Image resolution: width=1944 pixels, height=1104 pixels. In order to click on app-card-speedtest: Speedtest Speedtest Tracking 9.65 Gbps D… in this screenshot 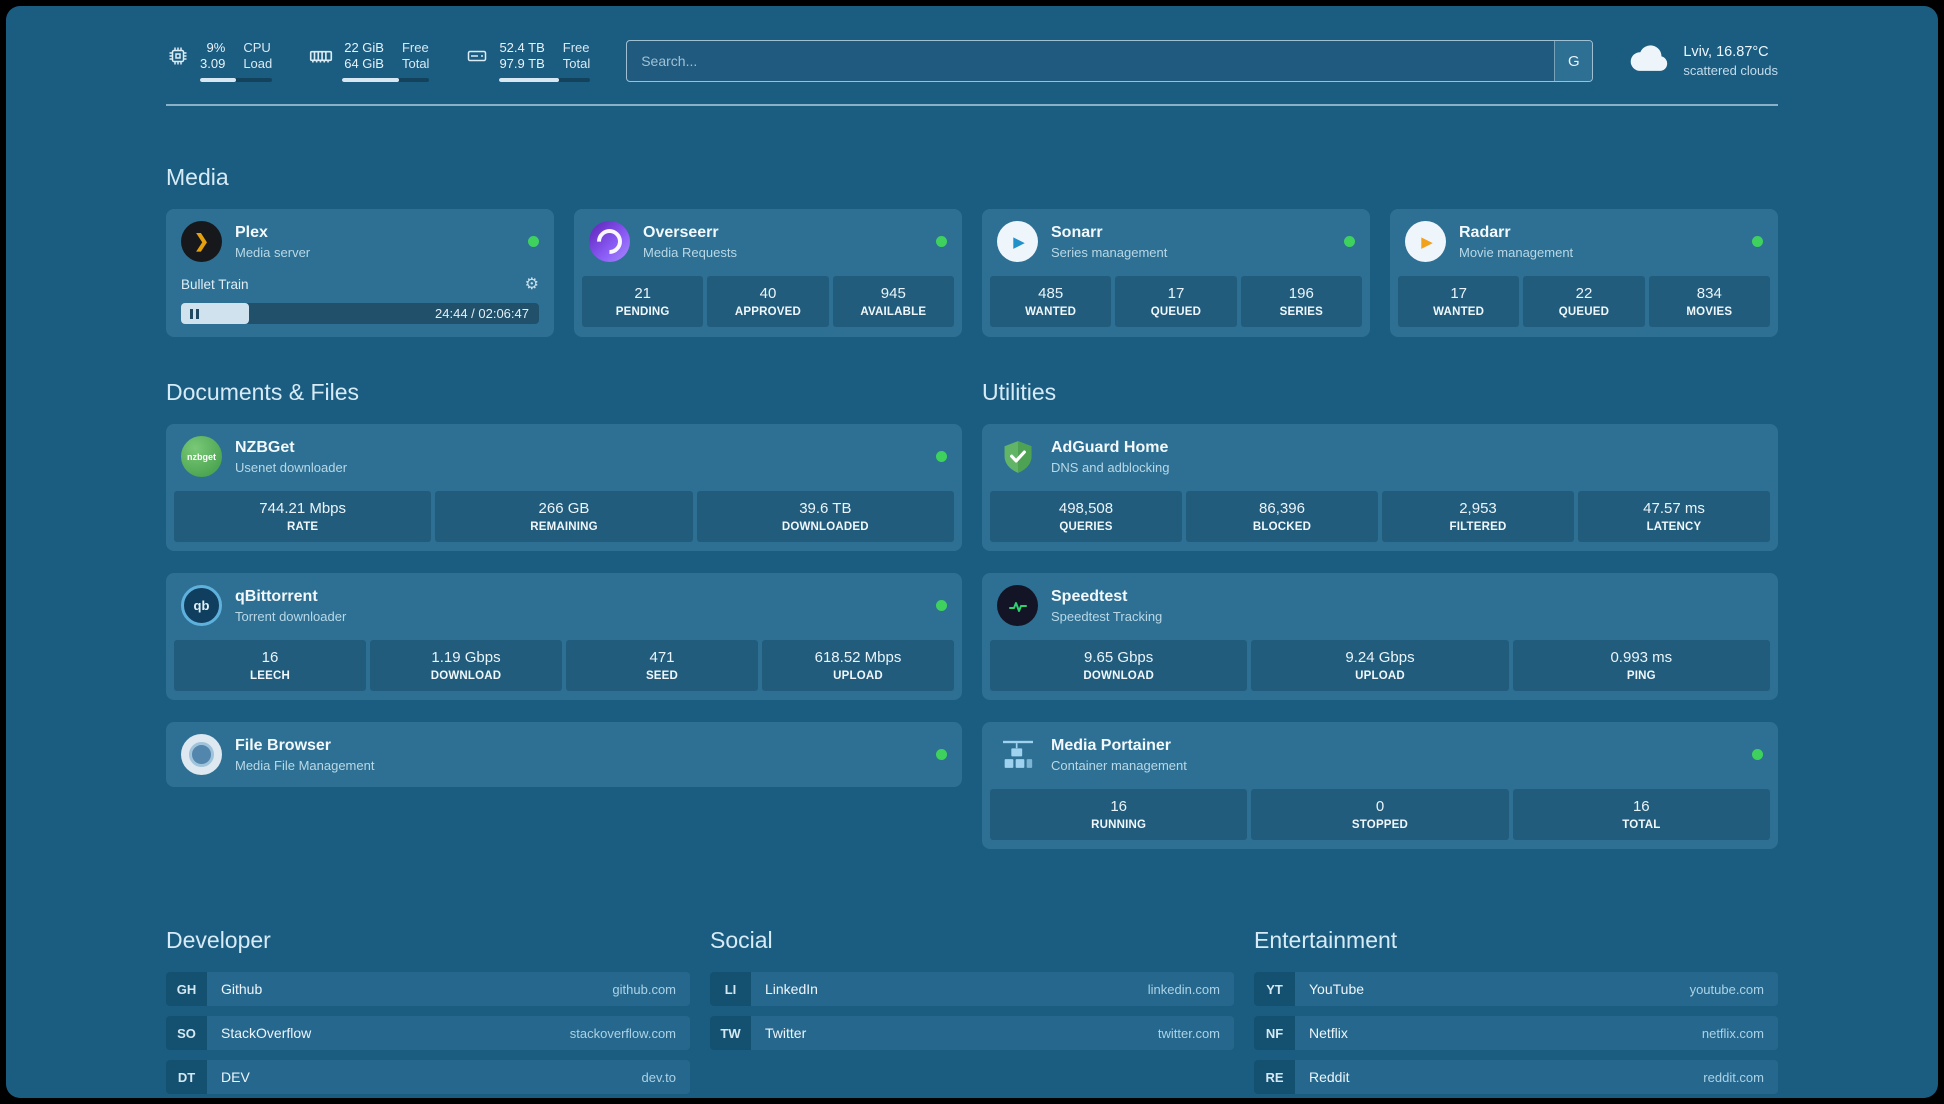, I will do `click(1380, 636)`.